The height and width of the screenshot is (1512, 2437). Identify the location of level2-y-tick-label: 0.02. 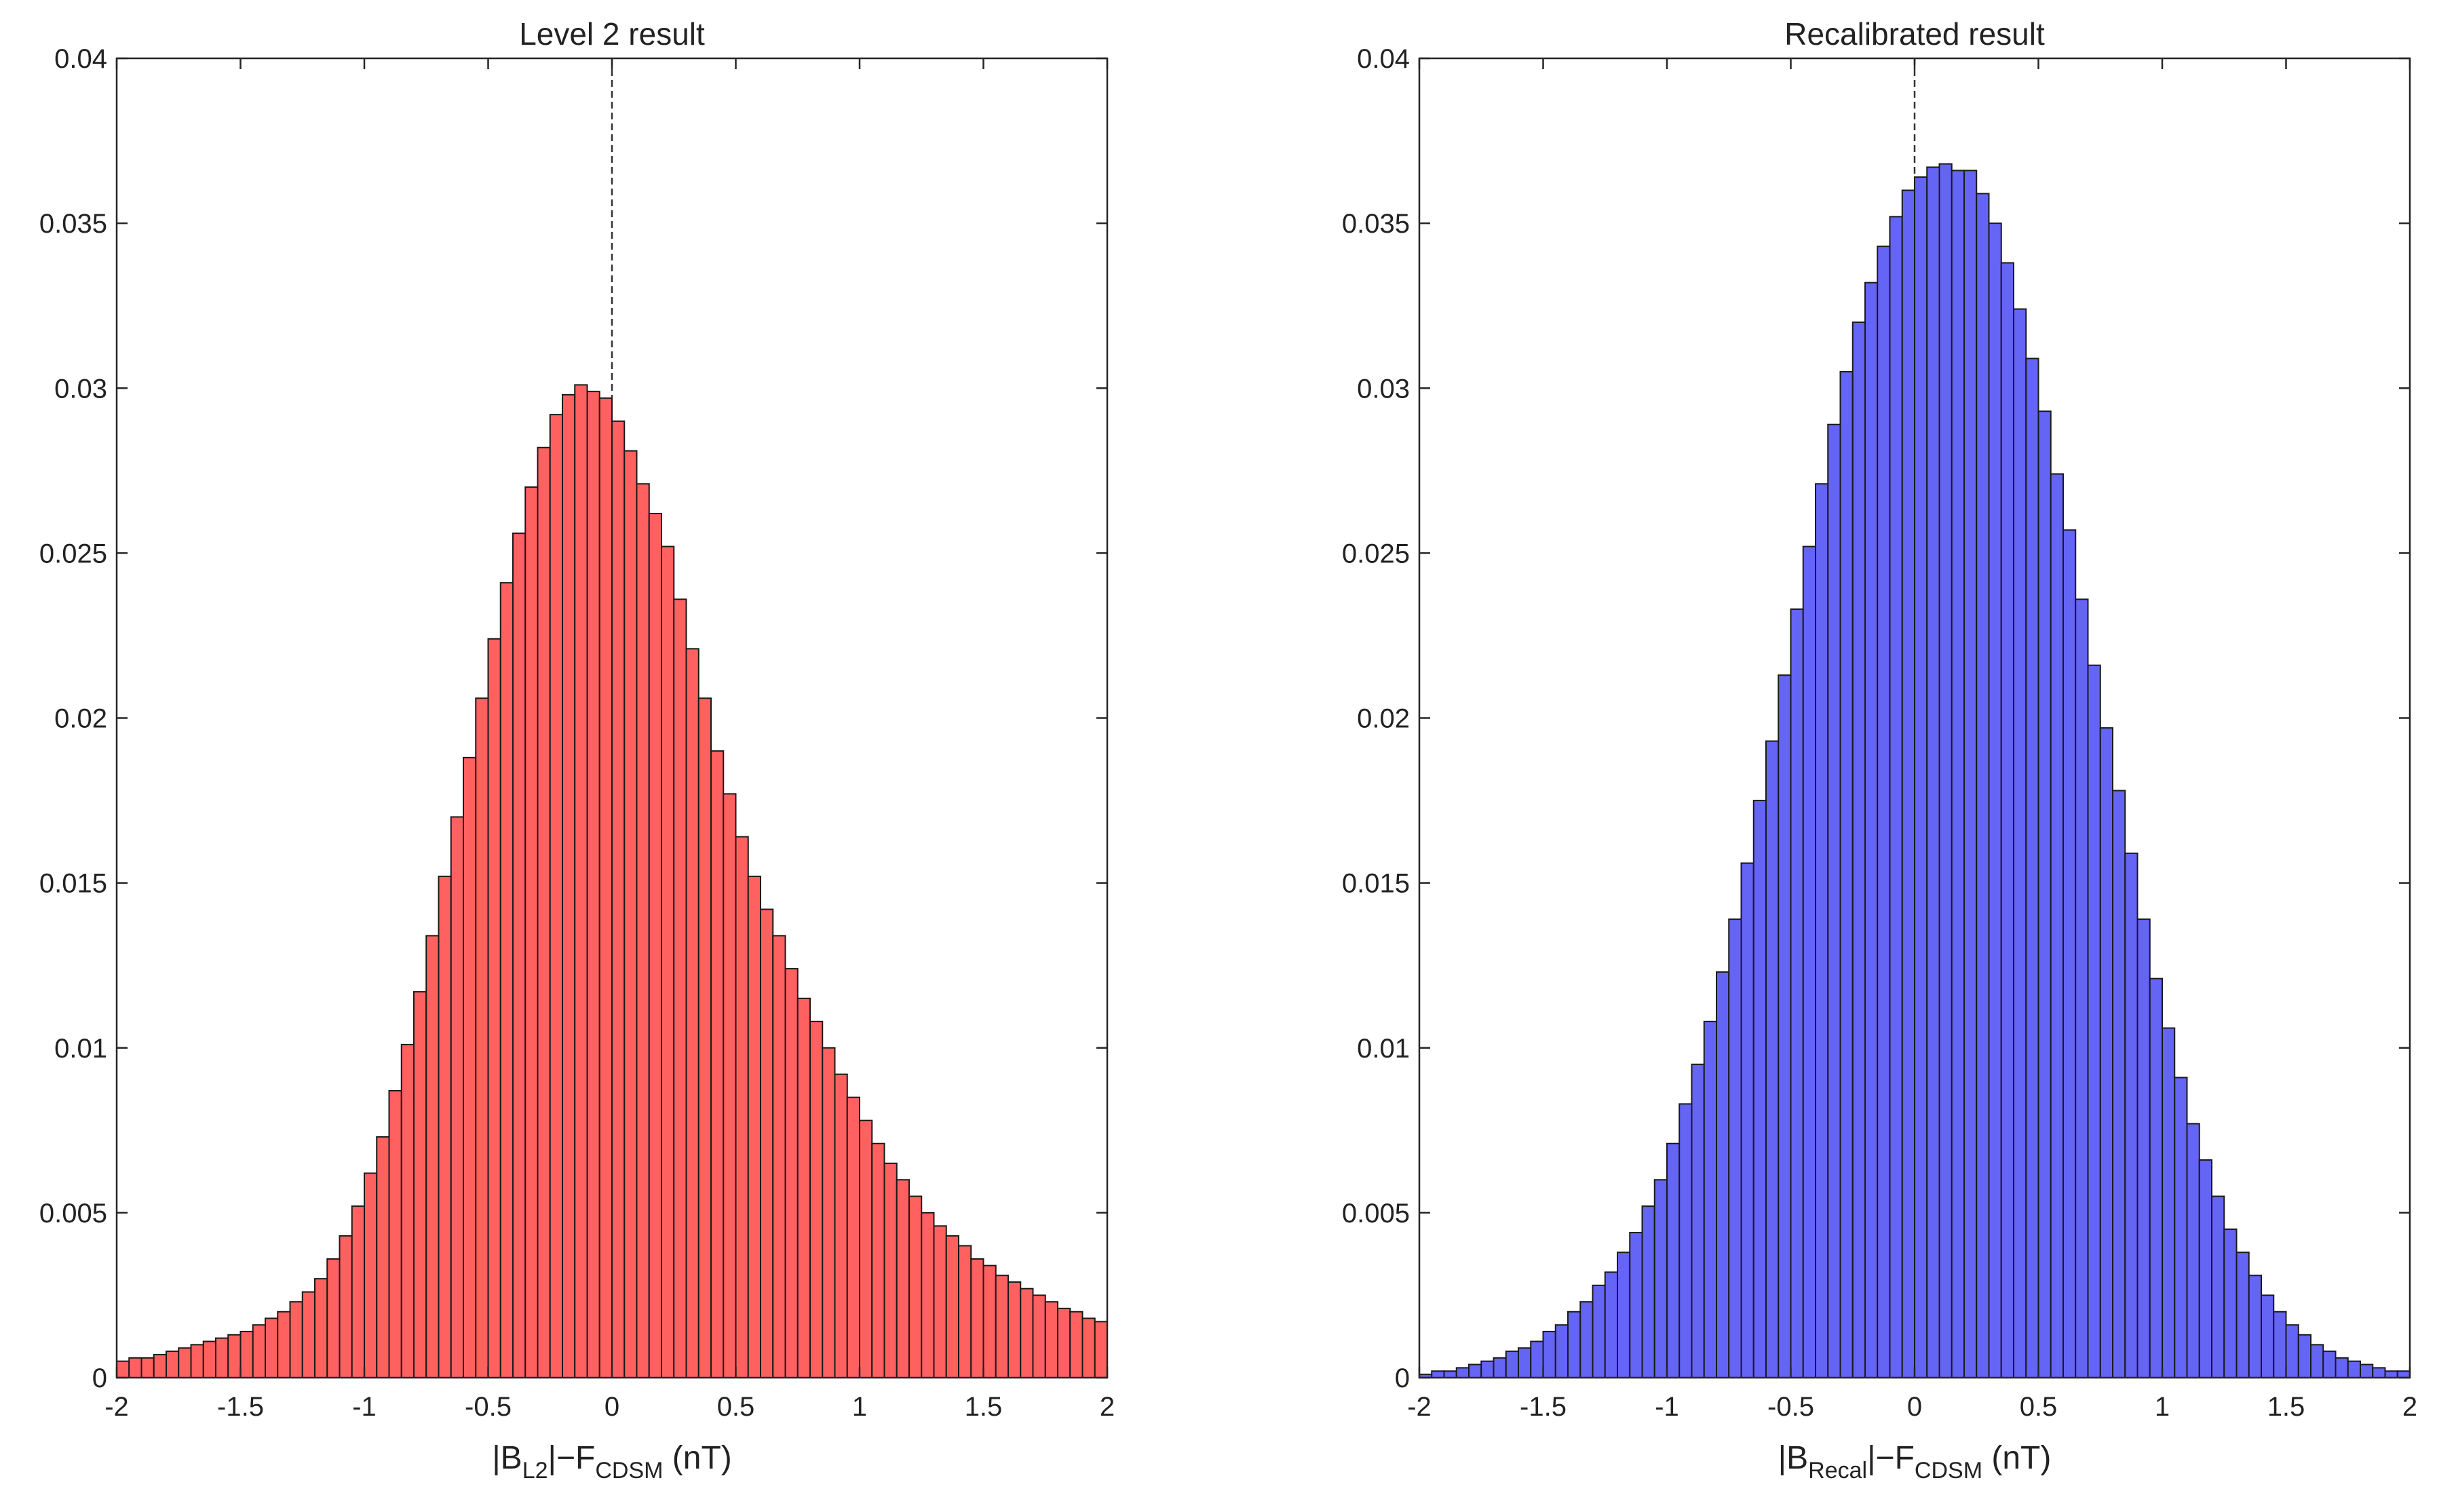
(81, 719).